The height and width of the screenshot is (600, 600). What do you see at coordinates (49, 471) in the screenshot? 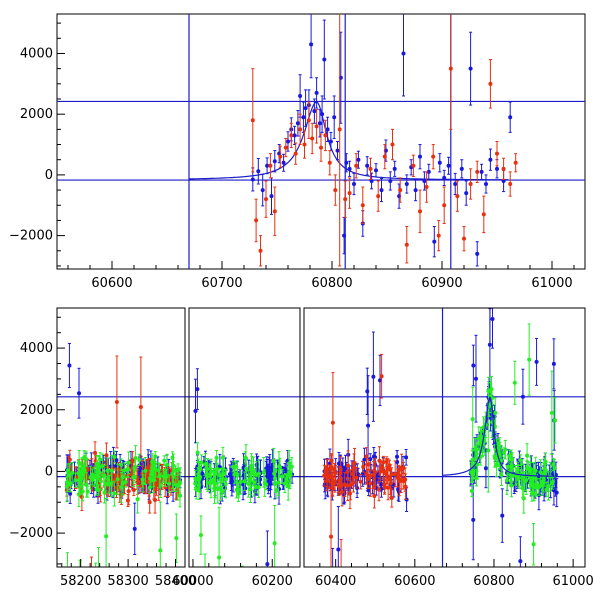
I see `y-tick-label: 0` at bounding box center [49, 471].